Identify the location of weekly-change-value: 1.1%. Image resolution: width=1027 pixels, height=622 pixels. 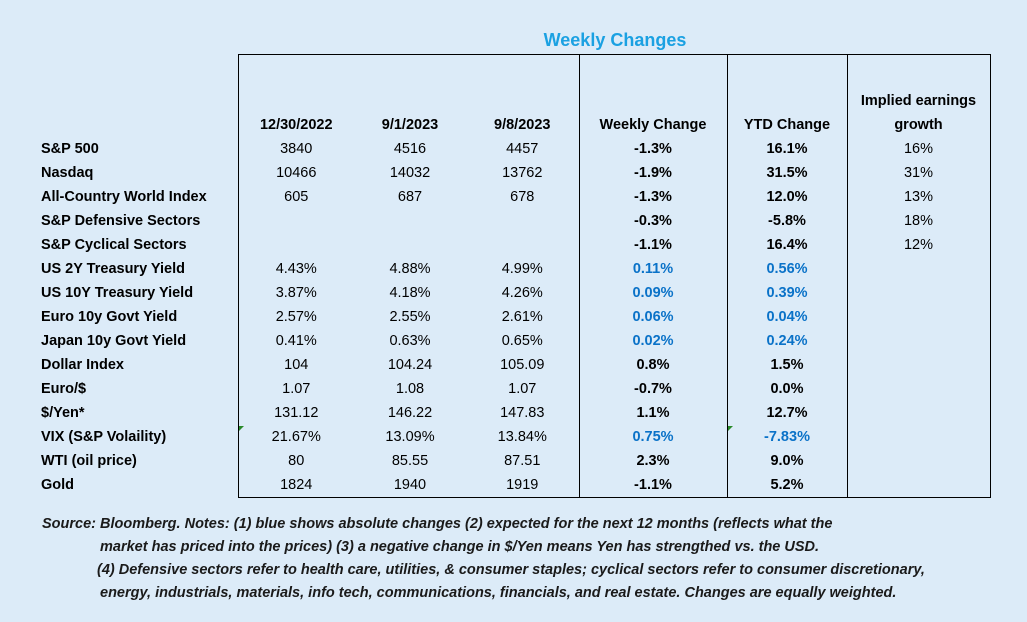
(653, 413).